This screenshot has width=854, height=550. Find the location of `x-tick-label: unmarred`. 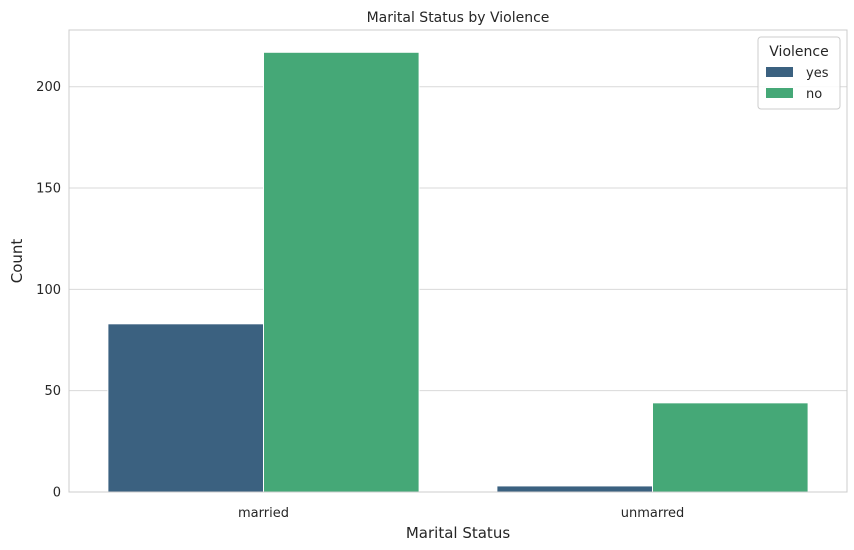

x-tick-label: unmarred is located at coordinates (653, 513).